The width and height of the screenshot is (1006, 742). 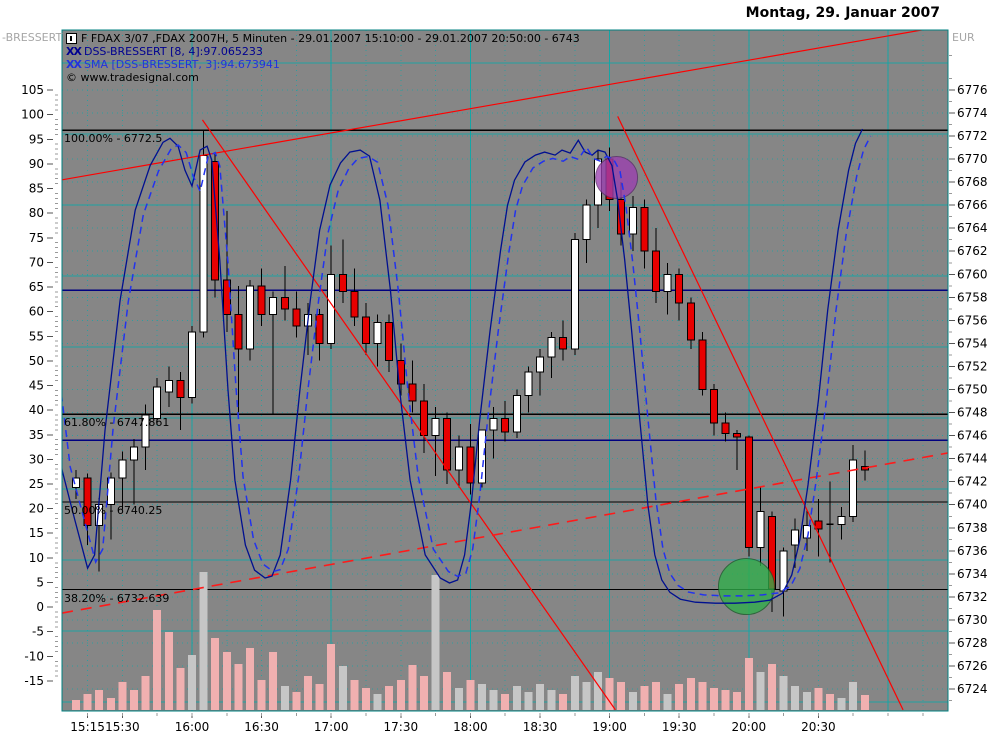 What do you see at coordinates (36, 287) in the screenshot?
I see `svg-text: 65` at bounding box center [36, 287].